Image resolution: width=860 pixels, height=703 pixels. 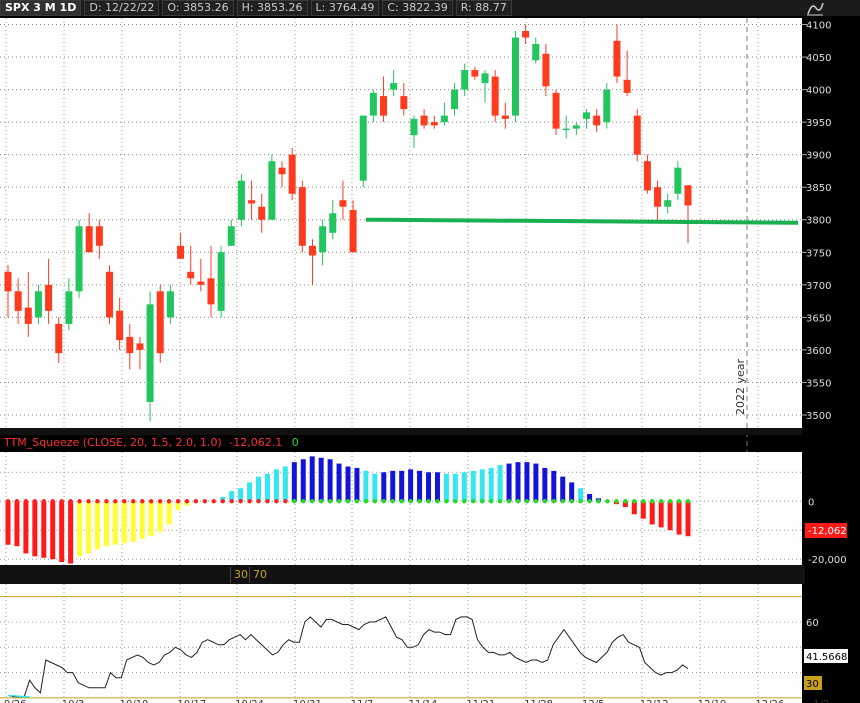 I want to click on symbol-label: SPX 3 M 1D, so click(x=41, y=8).